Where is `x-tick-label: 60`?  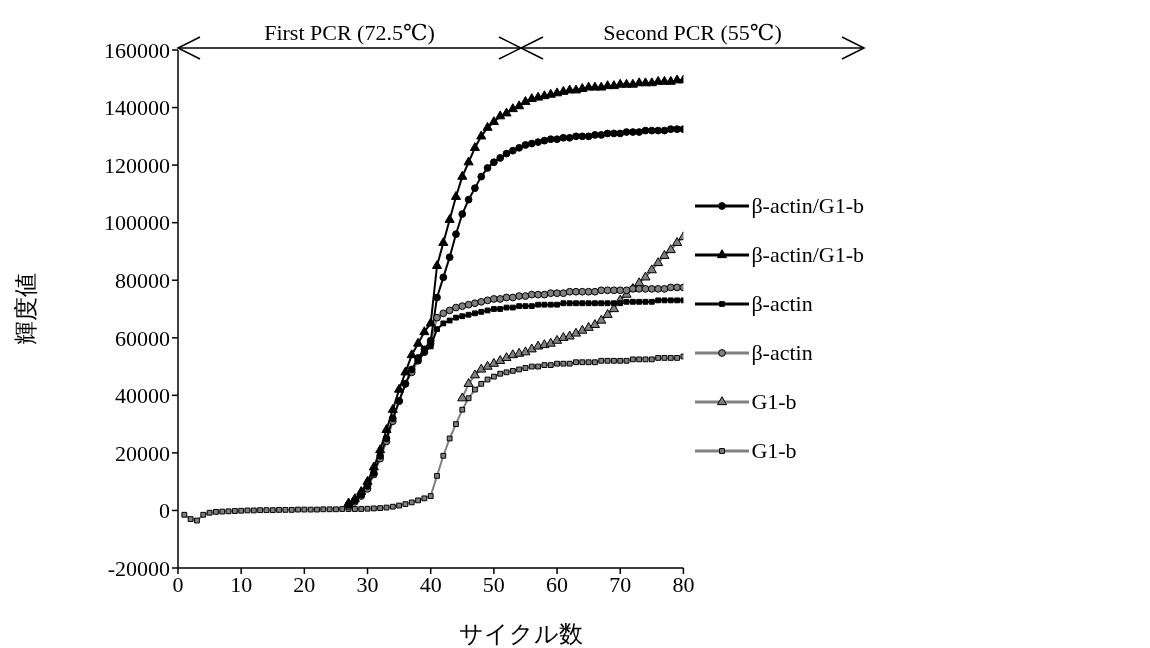 x-tick-label: 60 is located at coordinates (557, 584).